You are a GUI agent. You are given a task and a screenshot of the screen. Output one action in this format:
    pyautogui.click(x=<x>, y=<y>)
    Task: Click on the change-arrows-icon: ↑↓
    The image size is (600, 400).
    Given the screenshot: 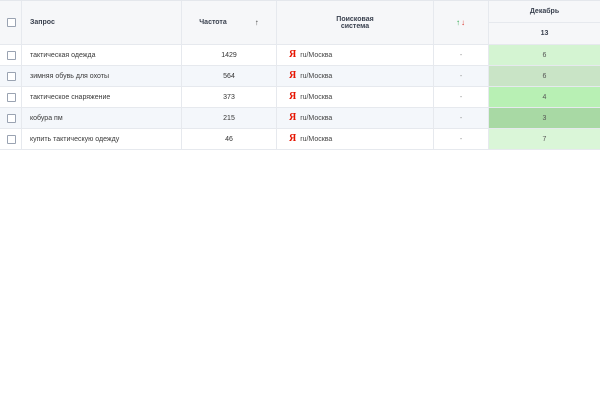 What is the action you would take?
    pyautogui.click(x=461, y=22)
    